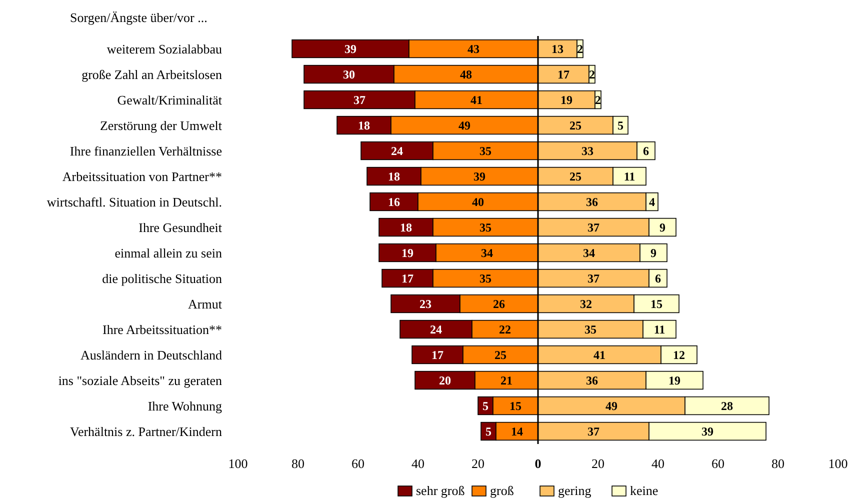 The width and height of the screenshot is (852, 503). What do you see at coordinates (169, 100) in the screenshot?
I see `y-tick-label: Gewalt/Kriminalität` at bounding box center [169, 100].